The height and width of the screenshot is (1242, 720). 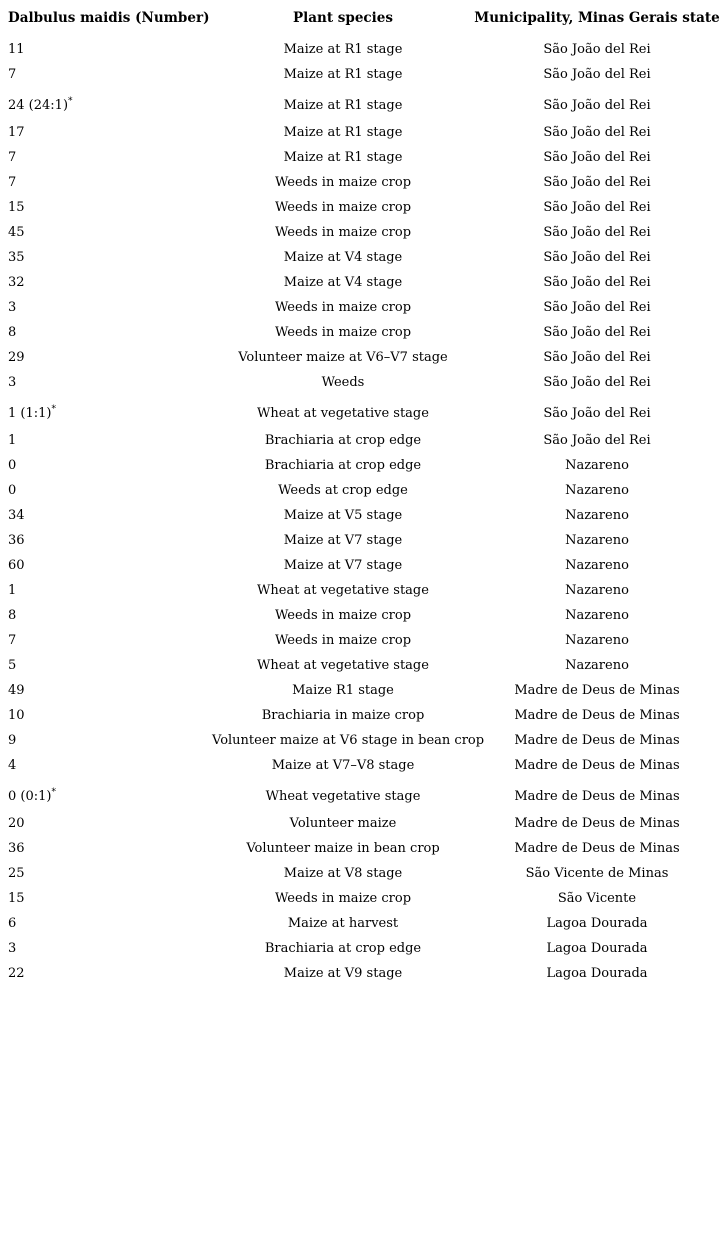 I want to click on table-row: 36 Maize at V7 stage Nazareno, so click(x=364, y=540).